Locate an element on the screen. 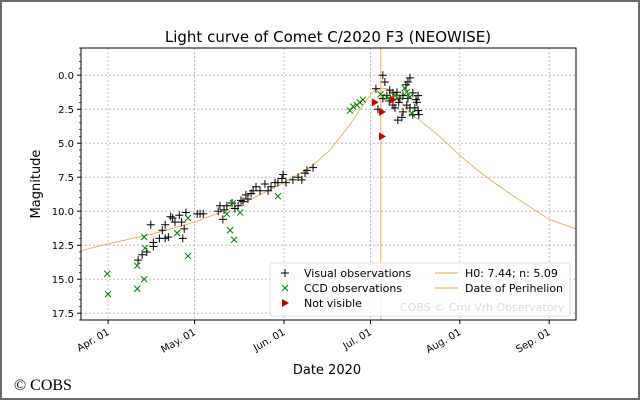 The image size is (640, 400). y-tick-label: 2.5 is located at coordinates (66, 110).